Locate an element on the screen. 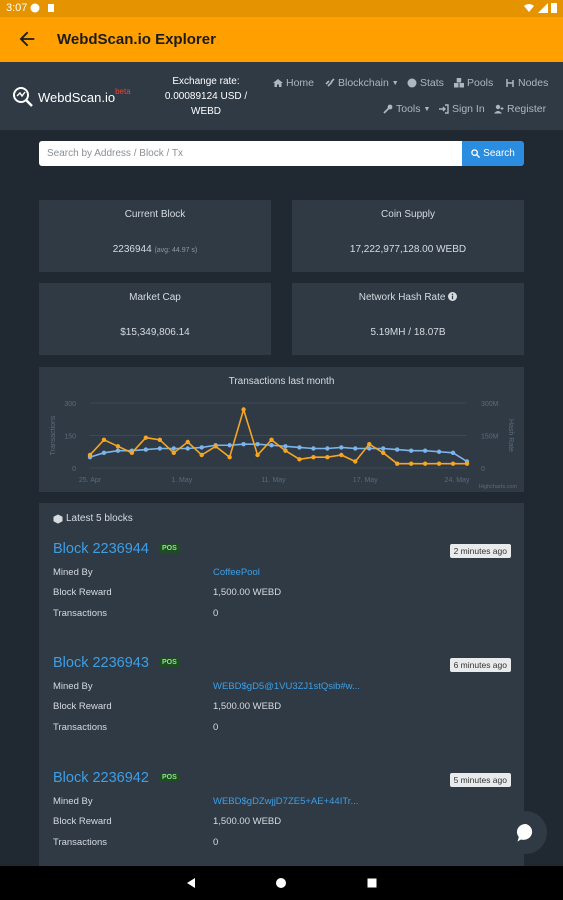  nav-pools-label: Pools is located at coordinates (480, 83).